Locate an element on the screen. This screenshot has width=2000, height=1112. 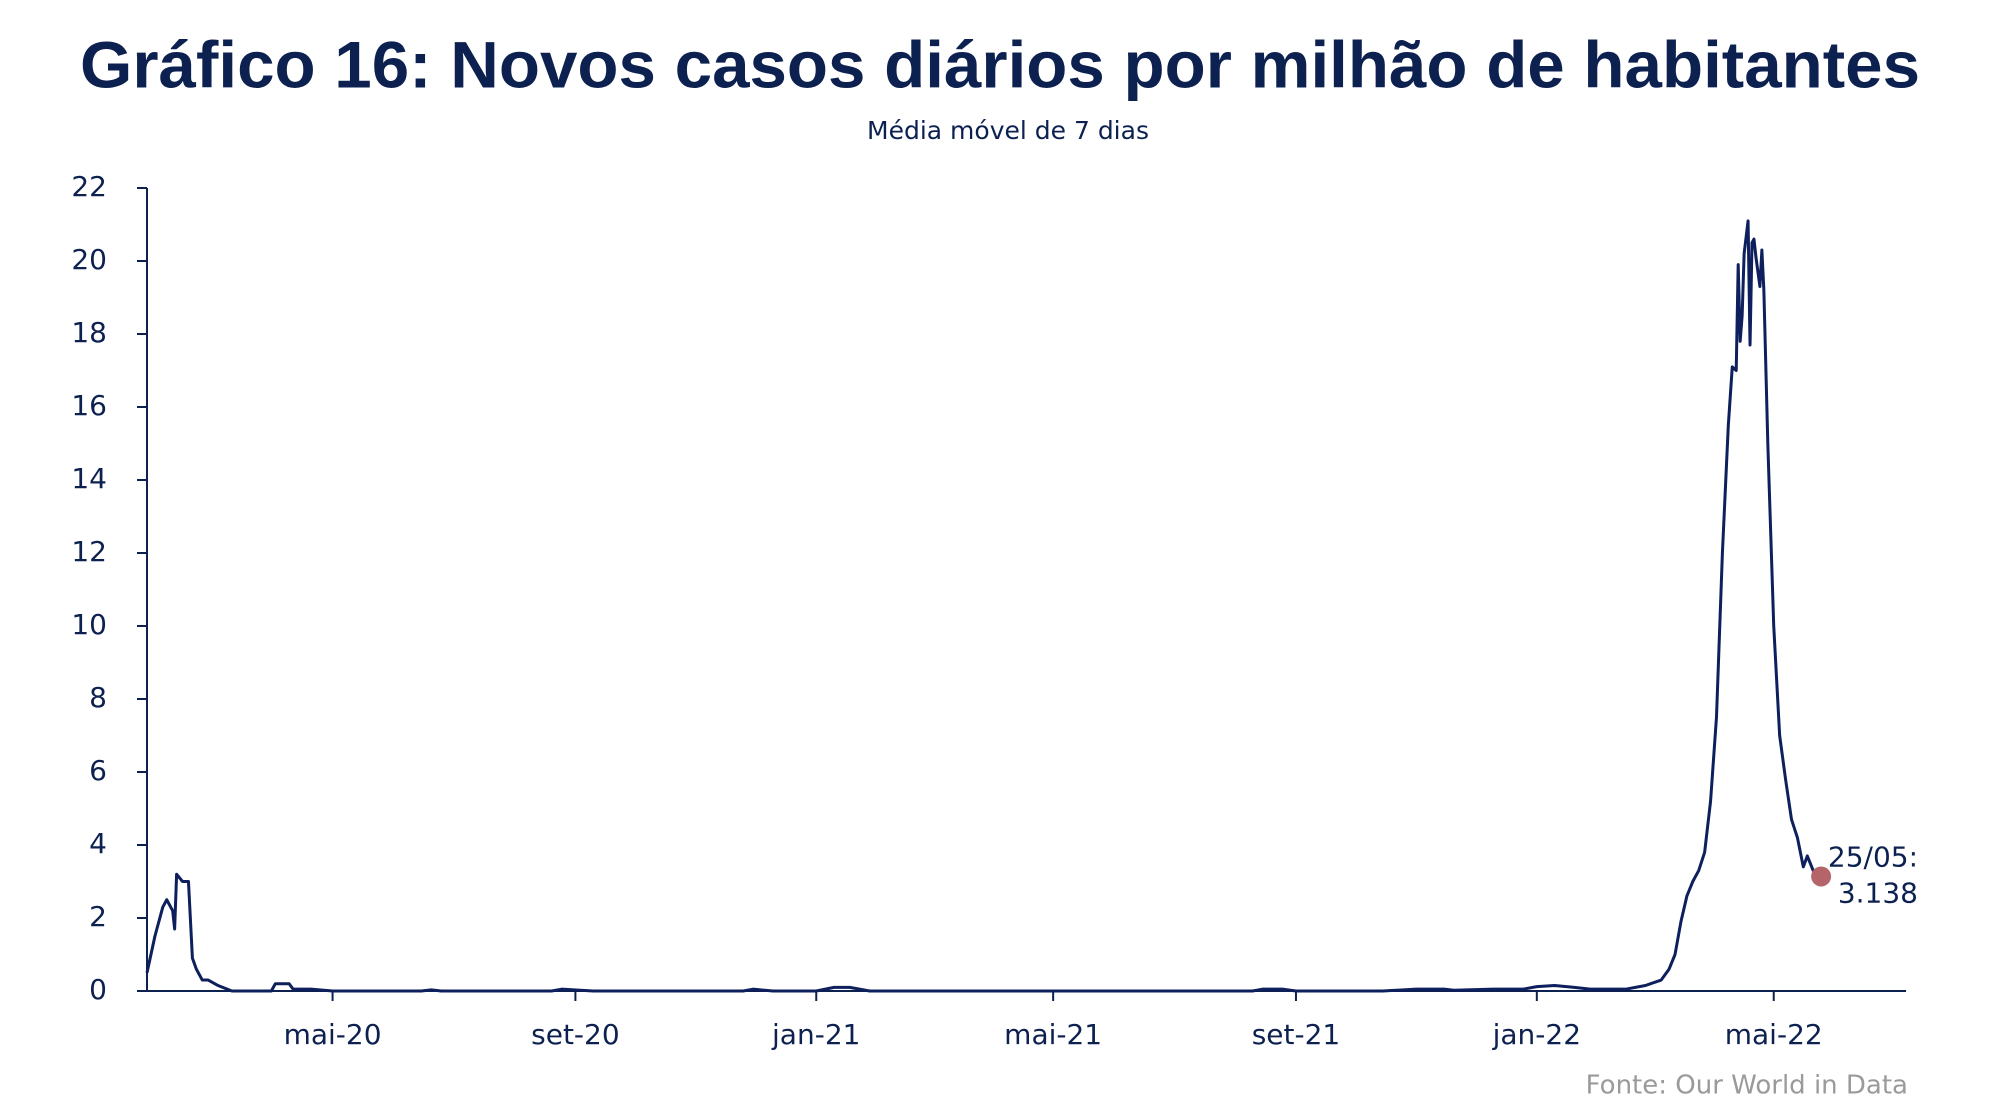
x-tick-label: jan-22 is located at coordinates (1536, 1034).